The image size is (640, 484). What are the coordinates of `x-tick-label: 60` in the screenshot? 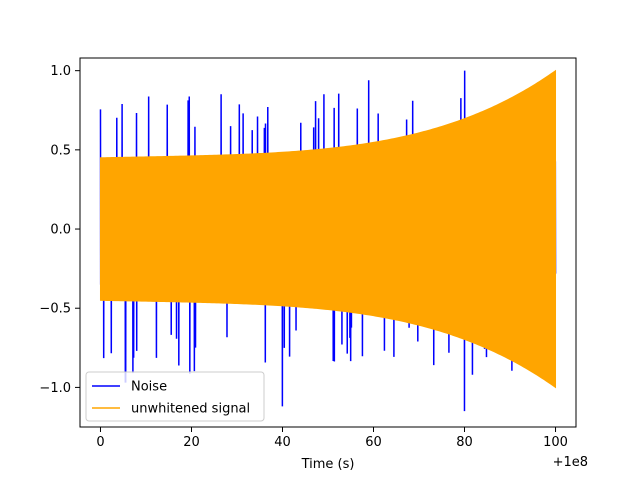 It's located at (373, 442).